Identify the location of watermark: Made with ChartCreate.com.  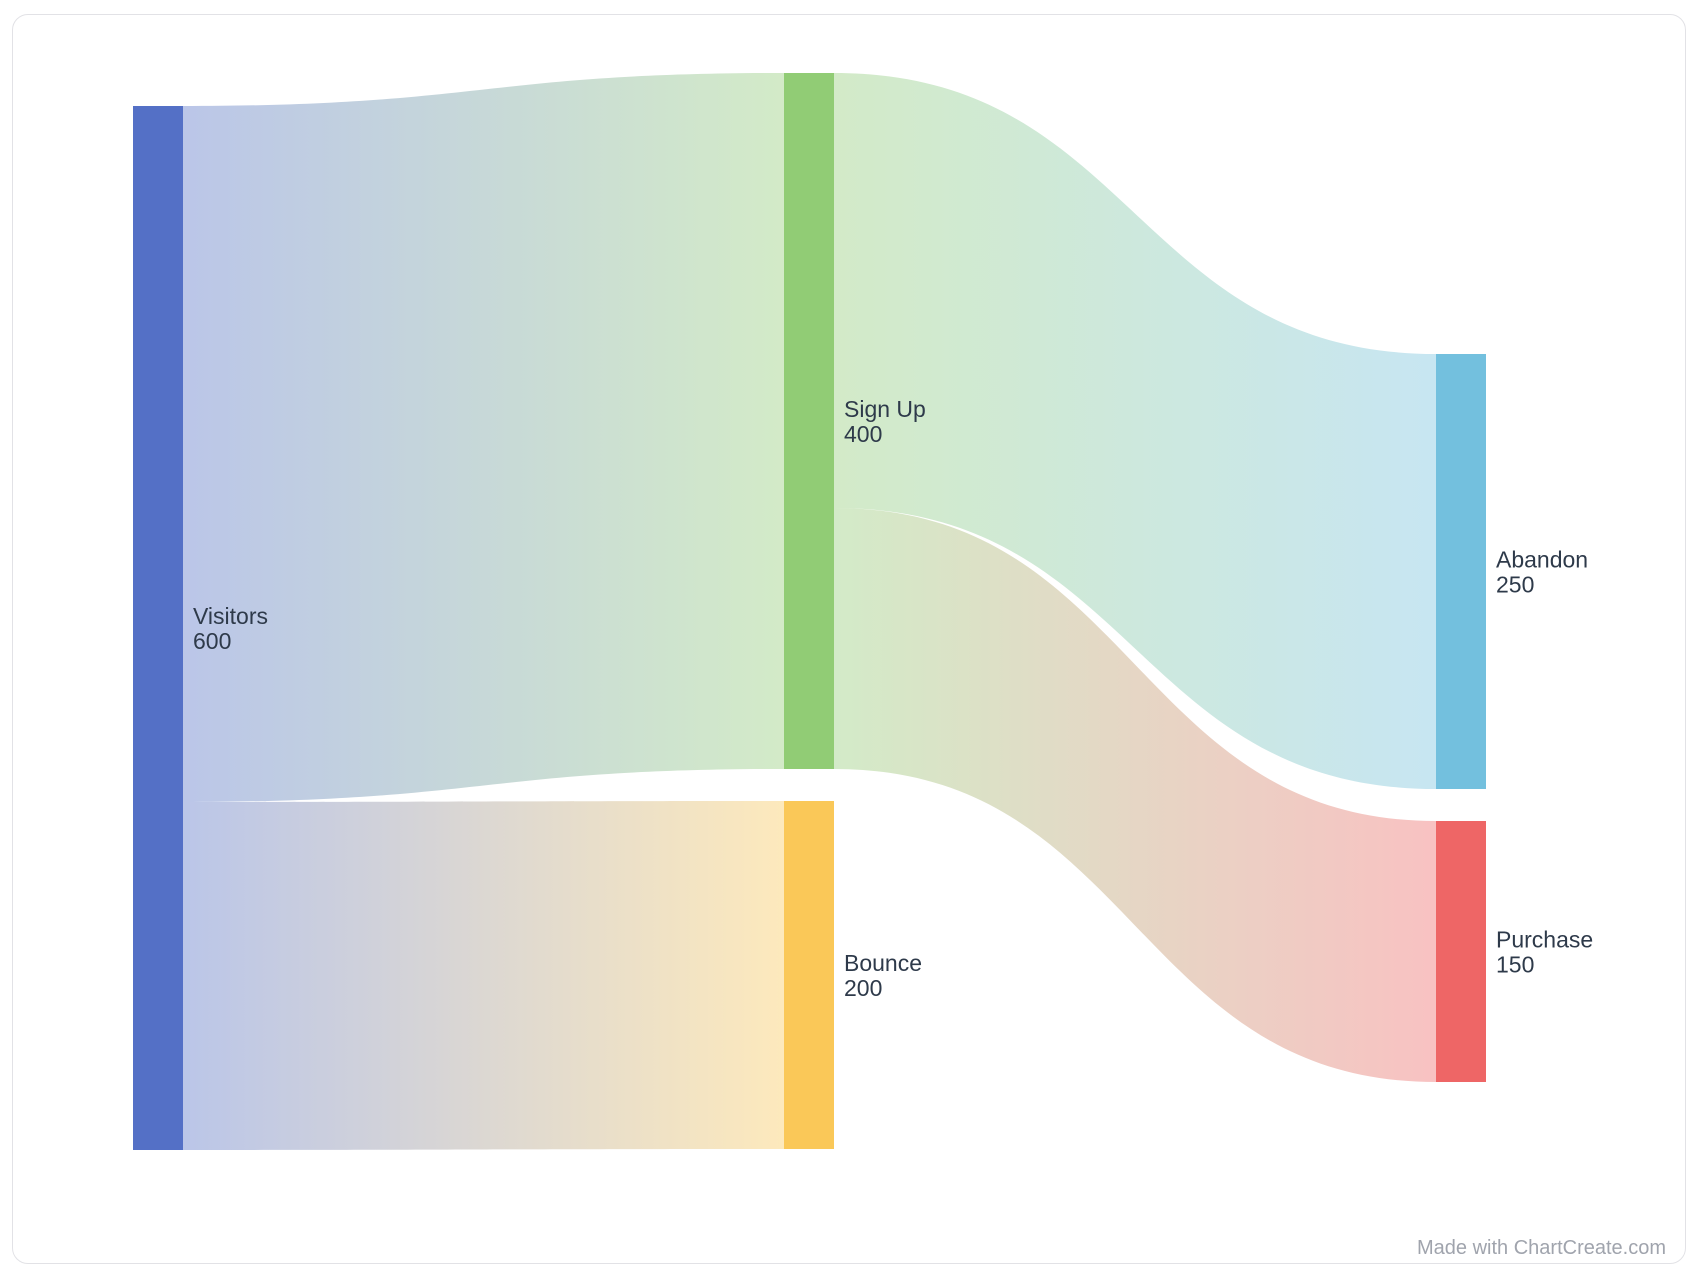
(1541, 1248).